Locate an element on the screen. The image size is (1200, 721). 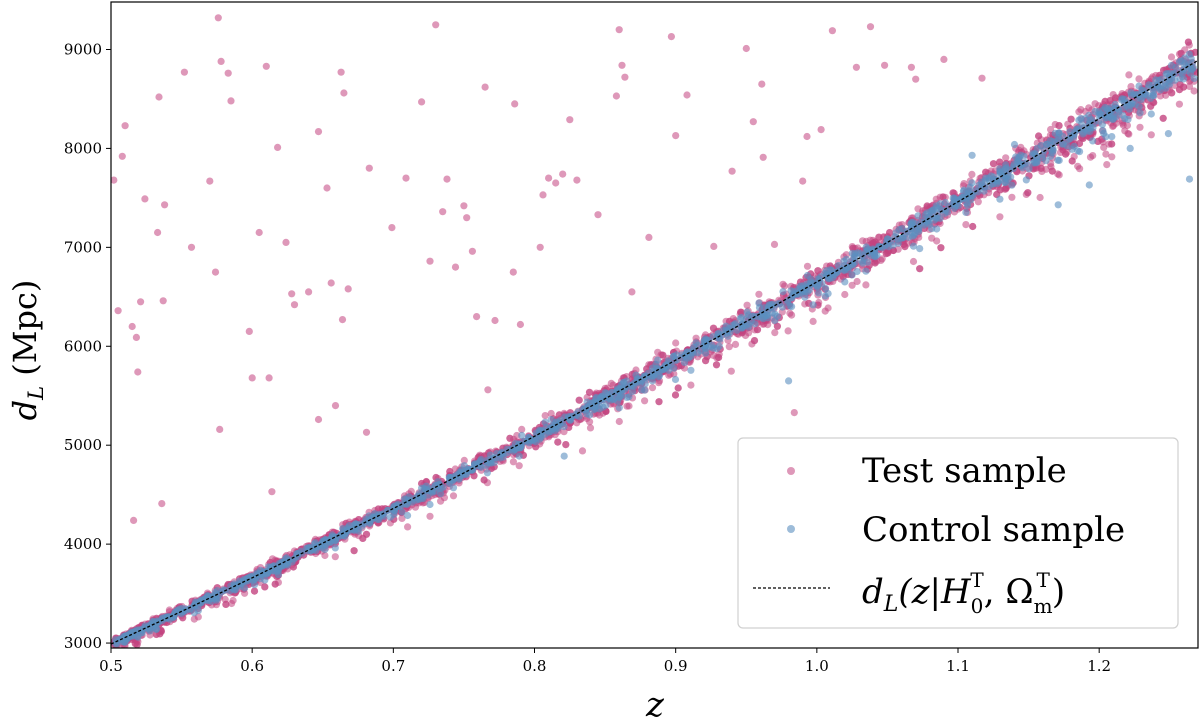
y-tick-label: 6000 is located at coordinates (83, 346).